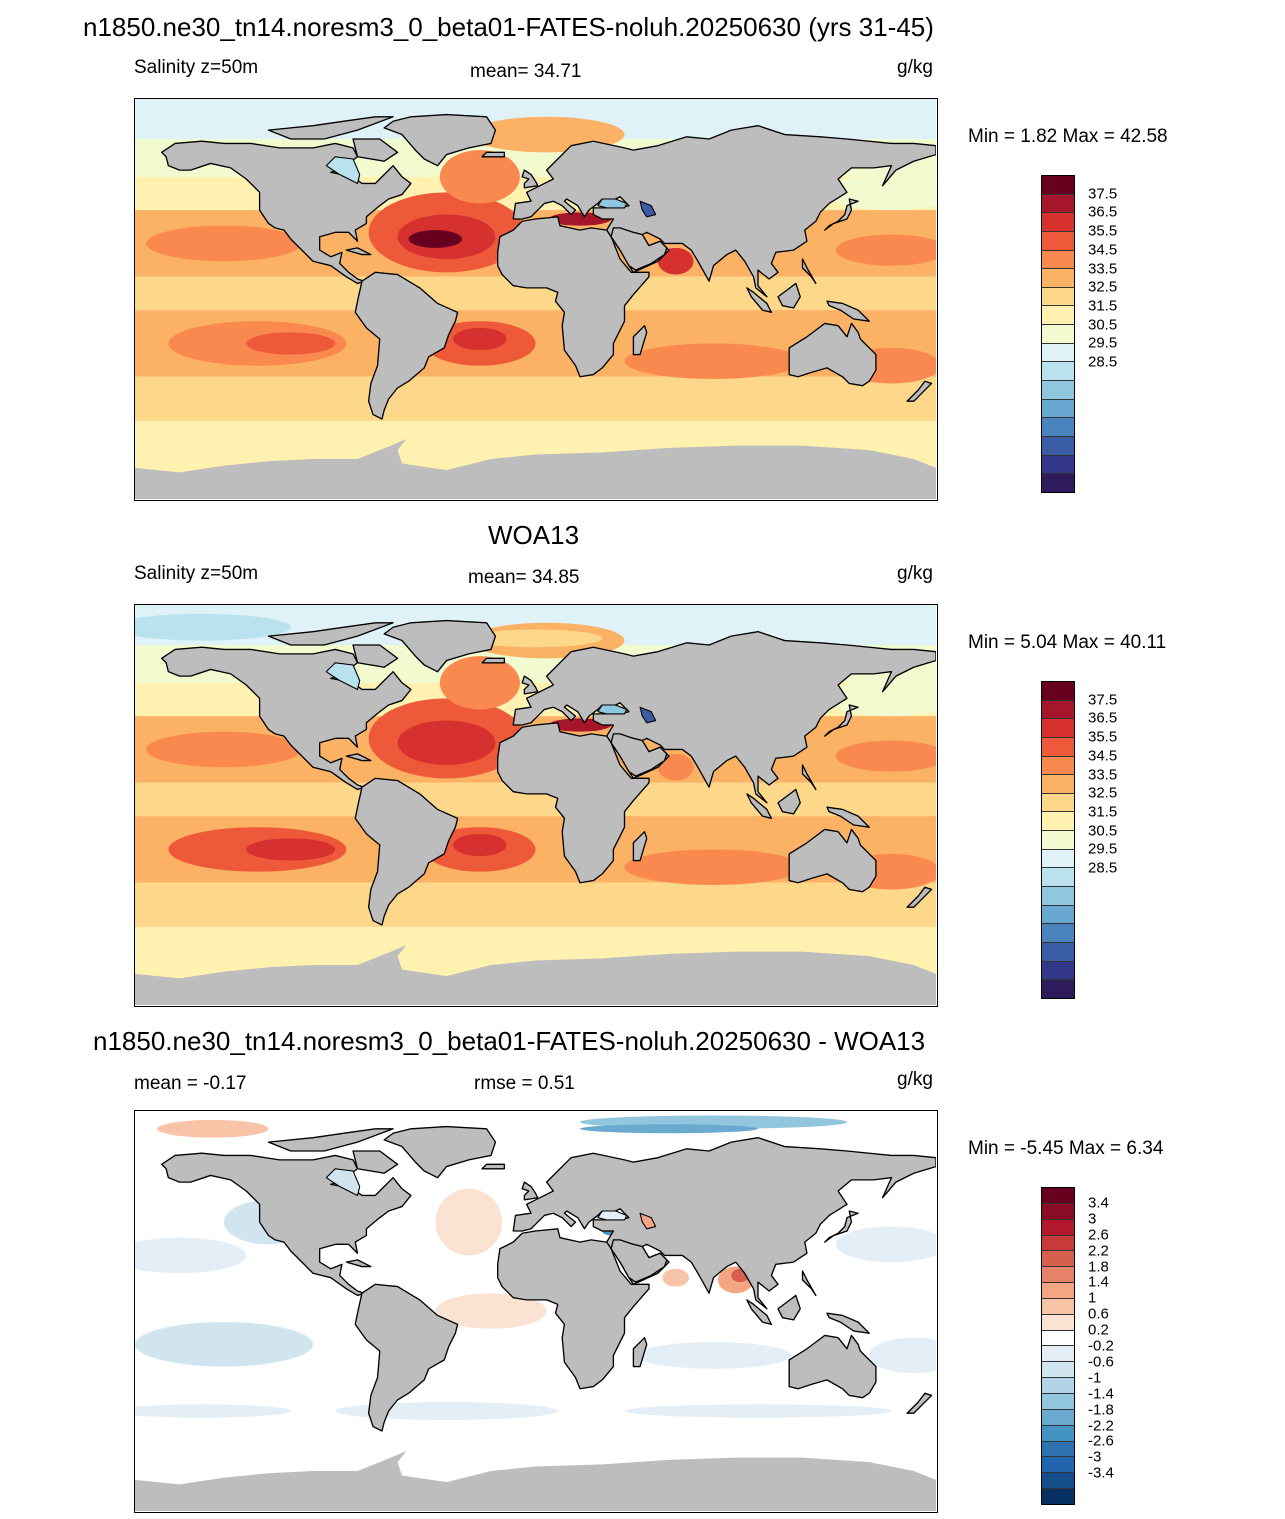 This screenshot has height=1519, width=1285. Describe the element at coordinates (915, 573) in the screenshot. I see `panel-units-obs: g/kg` at that location.